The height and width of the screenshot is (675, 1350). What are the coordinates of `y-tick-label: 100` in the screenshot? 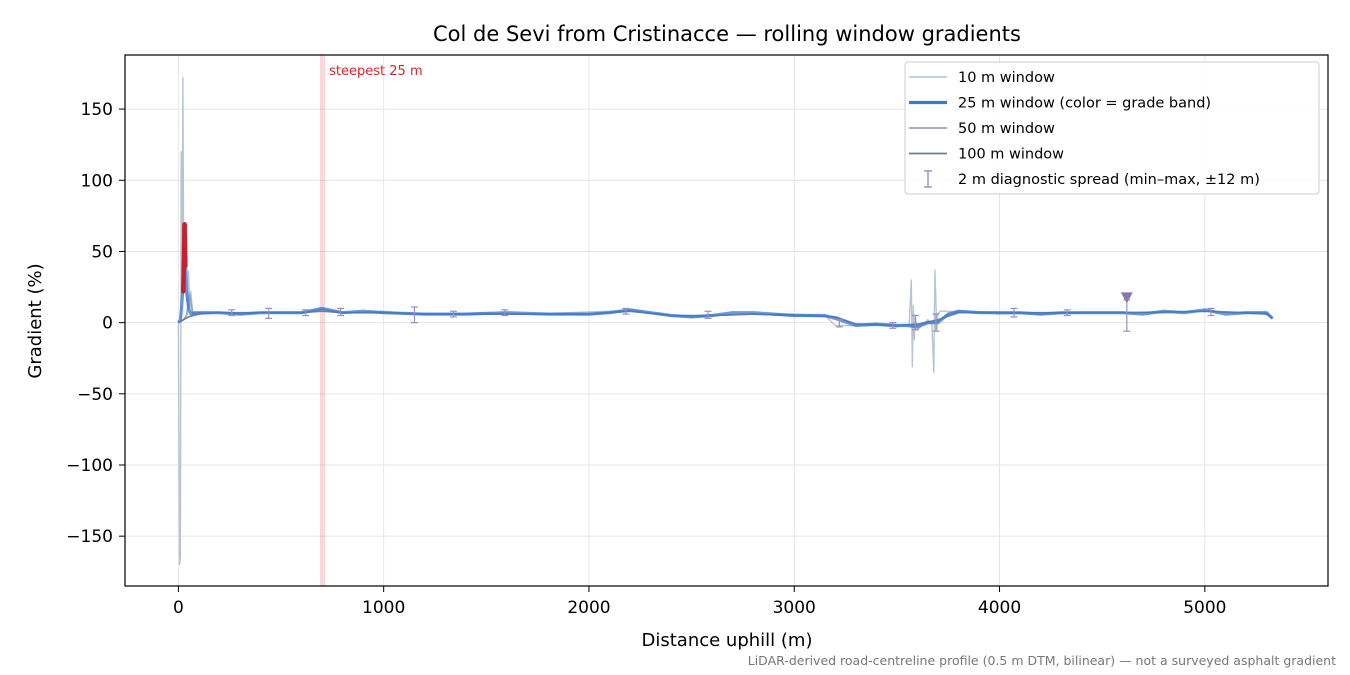 It's located at (97, 181).